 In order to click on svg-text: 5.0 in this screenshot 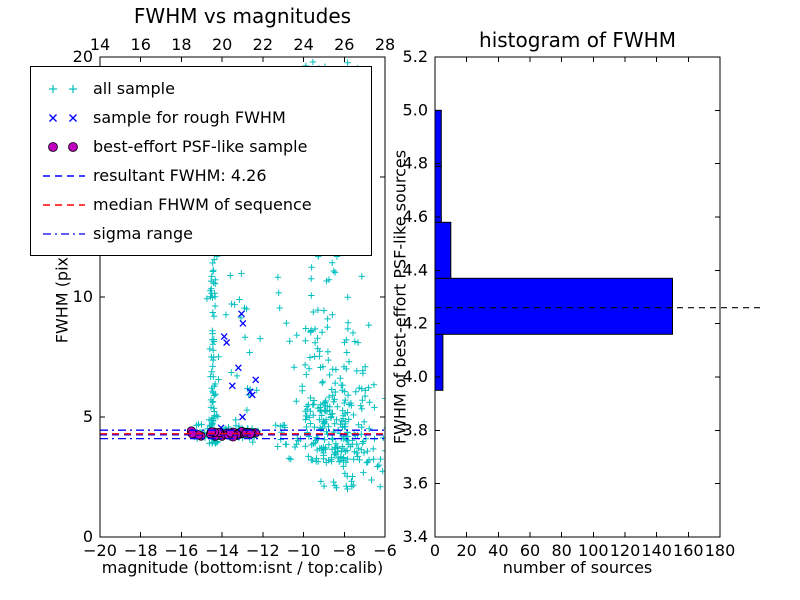, I will do `click(415, 109)`.